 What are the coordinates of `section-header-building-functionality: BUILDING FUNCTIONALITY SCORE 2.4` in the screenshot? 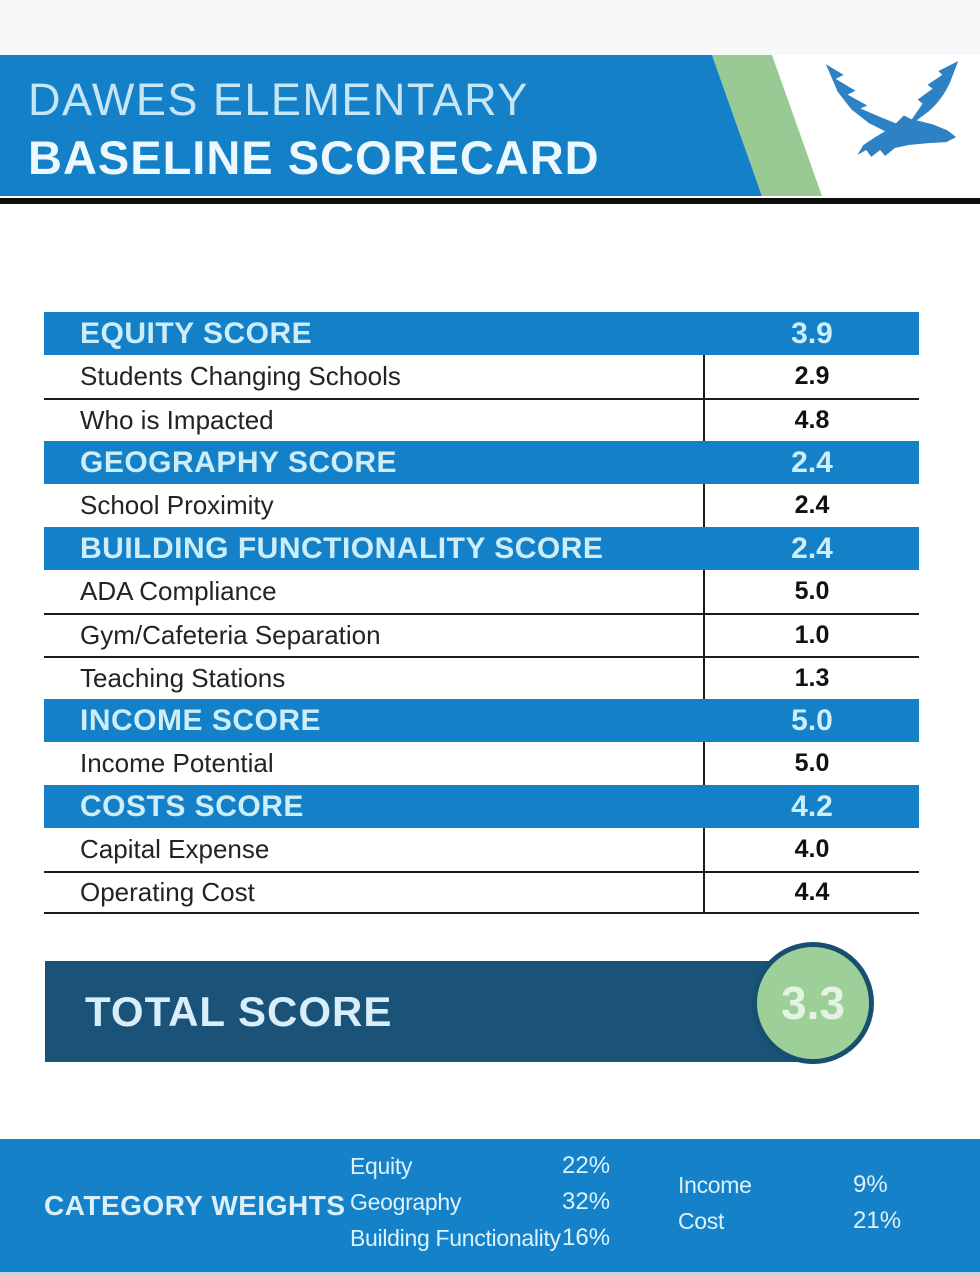 It's located at (481, 548).